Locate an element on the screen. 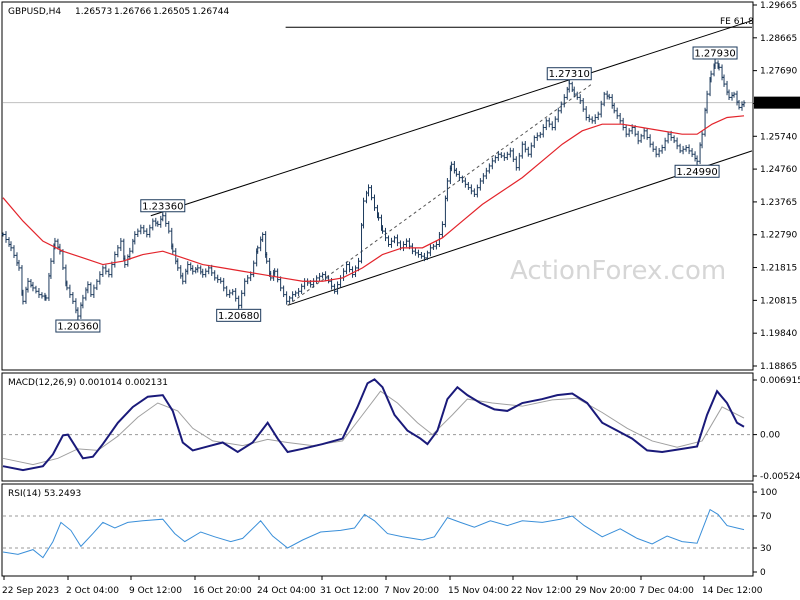  ohlc-low: 1.26505 is located at coordinates (171, 12).